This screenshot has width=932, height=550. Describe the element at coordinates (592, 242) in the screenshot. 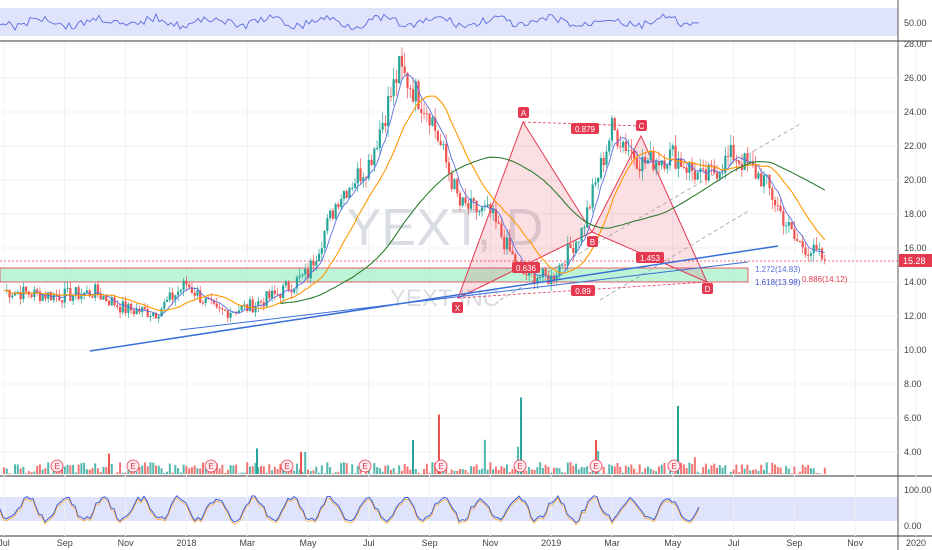

I see `point-b-label: B` at that location.